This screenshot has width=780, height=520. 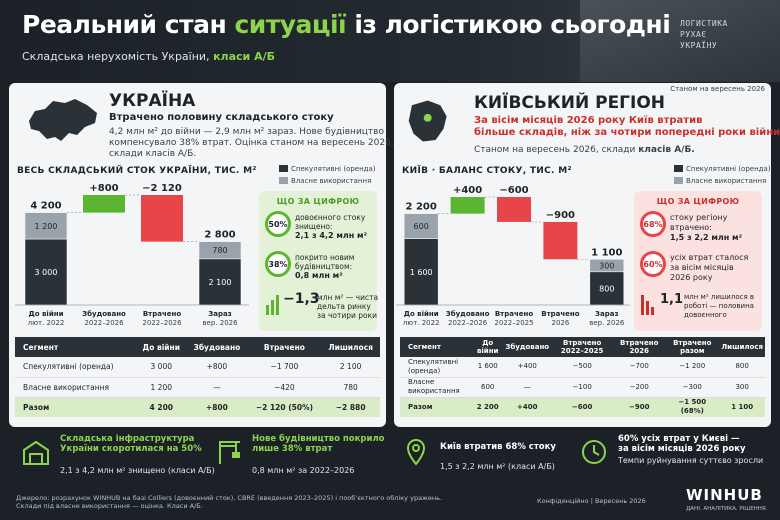 I want to click on table-cell: 800, so click(x=742, y=367).